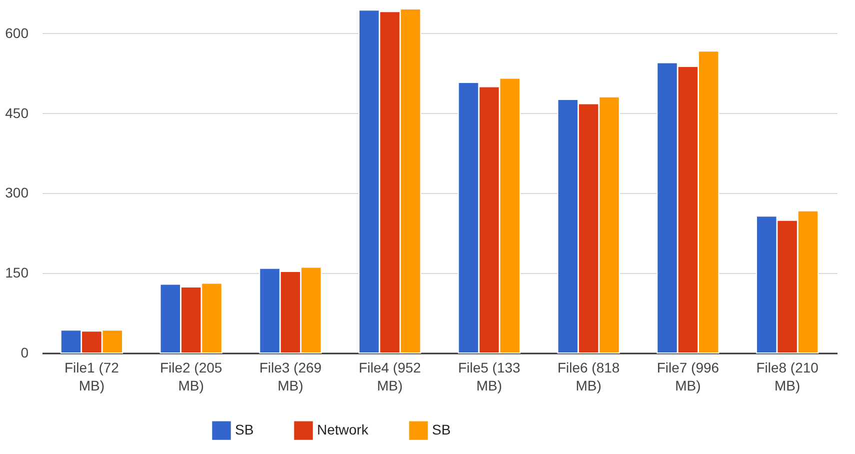  I want to click on x-tick-label: File8 (210 MB), so click(787, 377).